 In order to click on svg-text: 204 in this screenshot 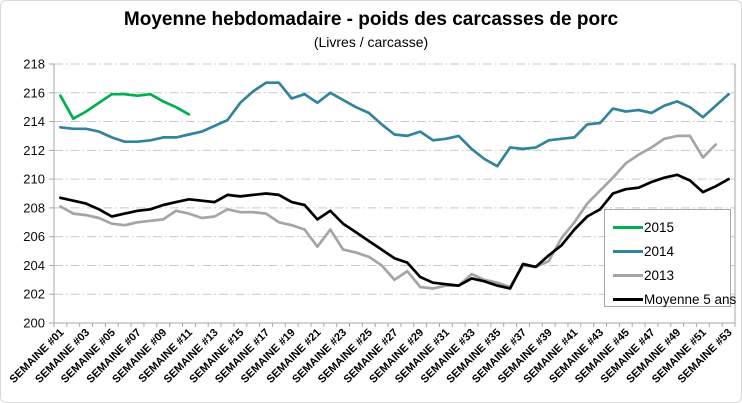, I will do `click(34, 265)`.